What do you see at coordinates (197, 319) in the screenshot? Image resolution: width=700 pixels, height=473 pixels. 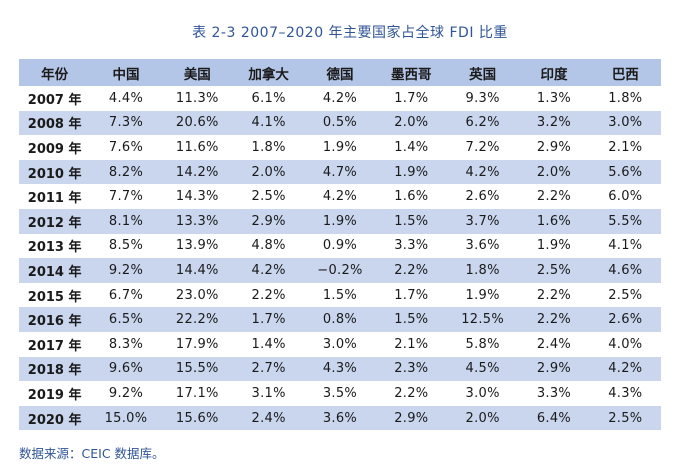 I see `share-cell: 22.2%` at bounding box center [197, 319].